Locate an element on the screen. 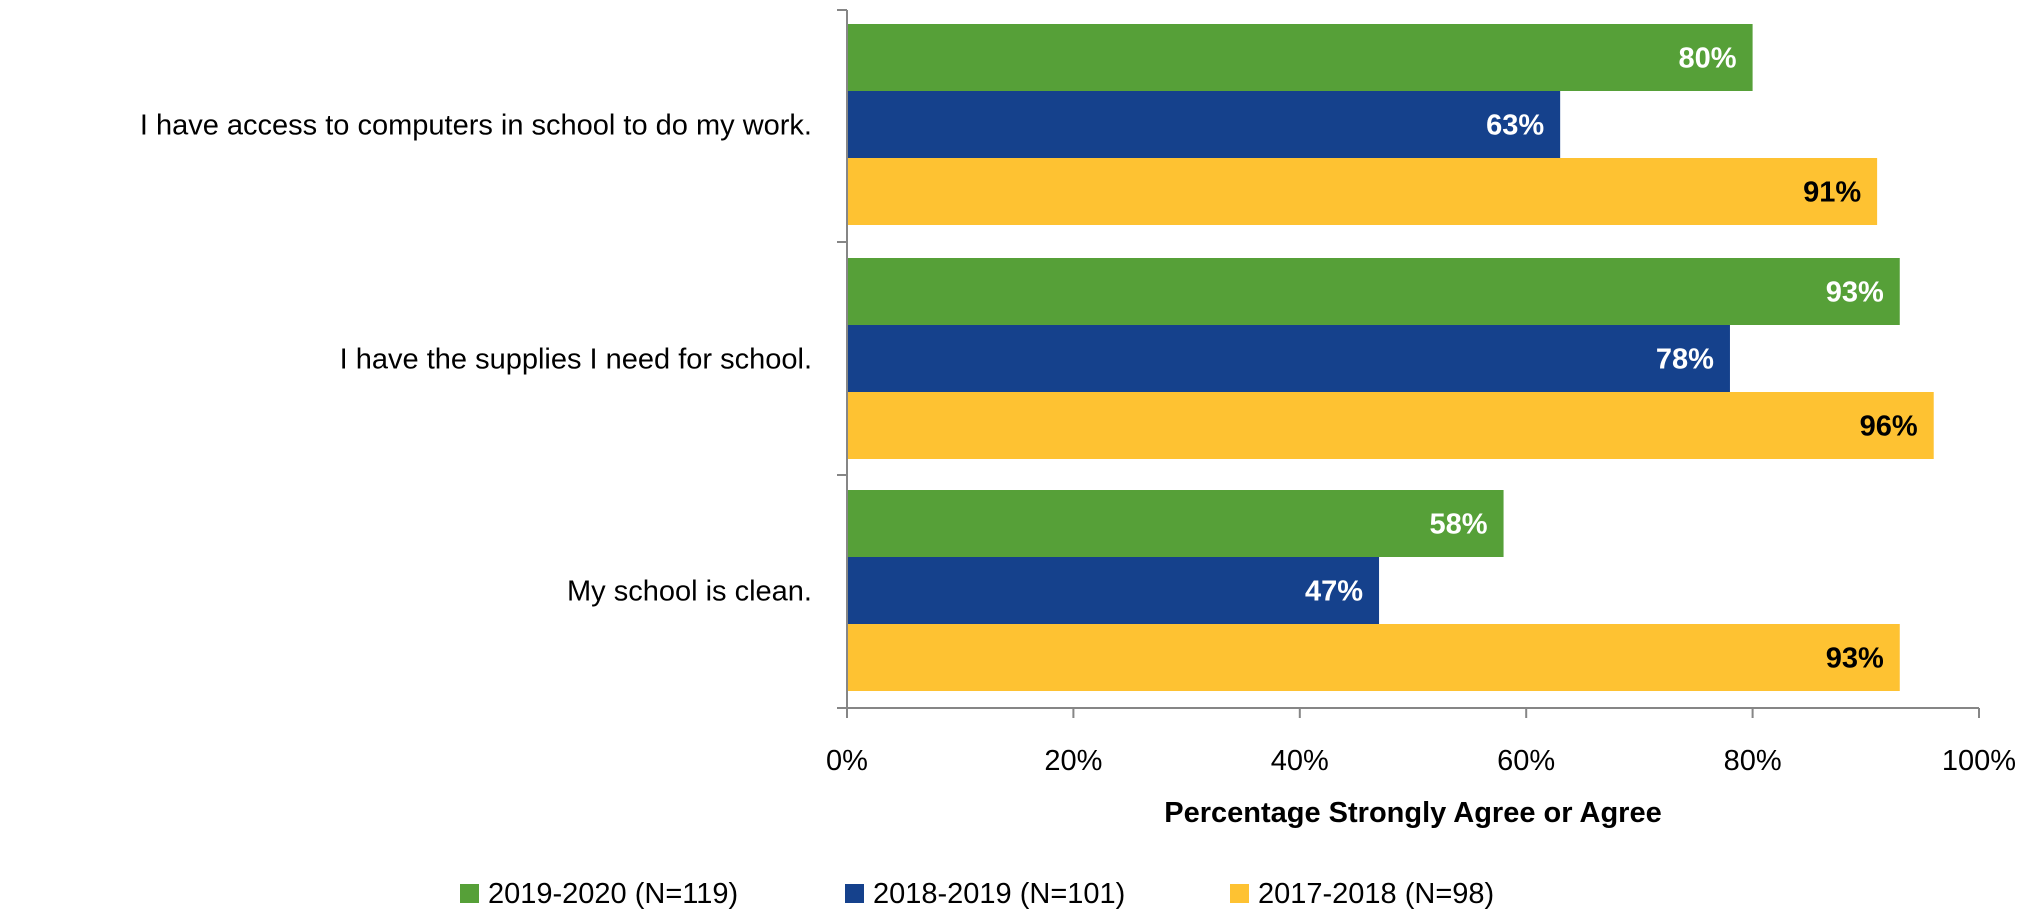  data-label: 91% is located at coordinates (1832, 193).